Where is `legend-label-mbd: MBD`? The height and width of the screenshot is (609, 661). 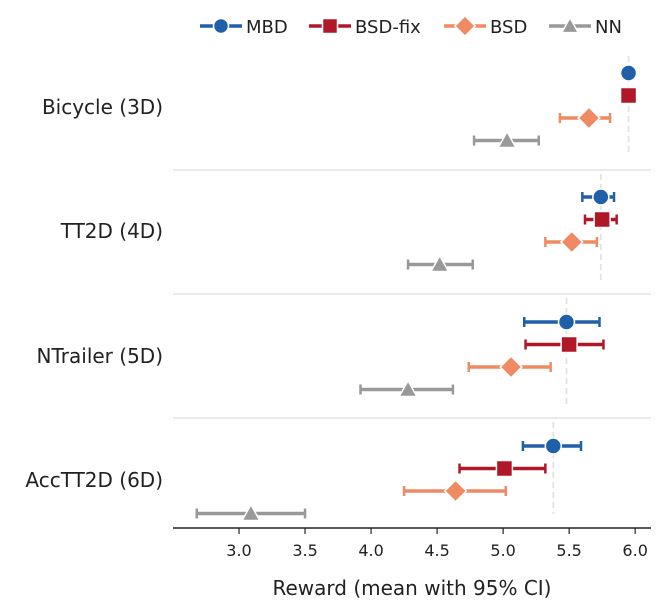
legend-label-mbd: MBD is located at coordinates (267, 27).